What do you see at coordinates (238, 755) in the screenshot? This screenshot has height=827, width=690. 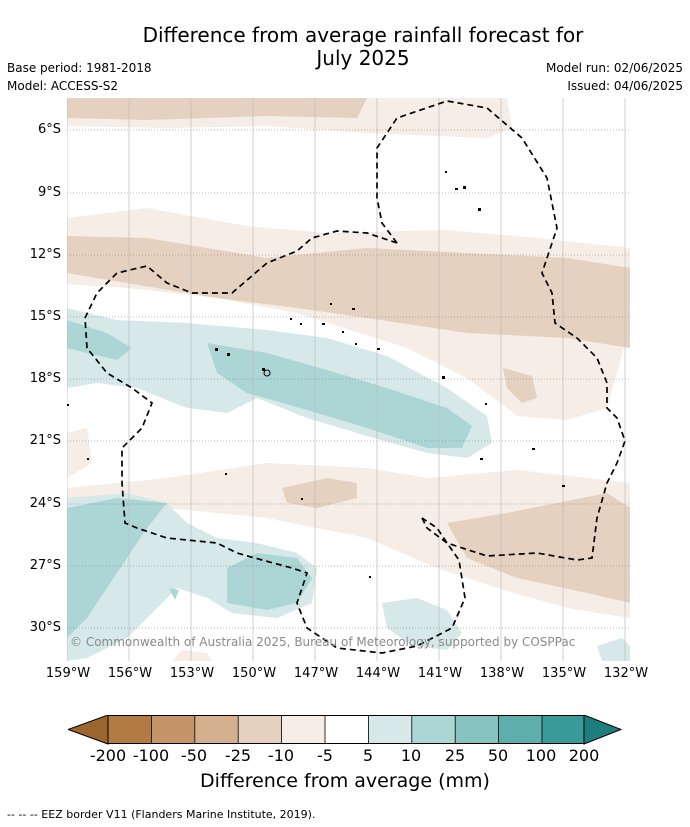 I see `colorbar-tick: -25` at bounding box center [238, 755].